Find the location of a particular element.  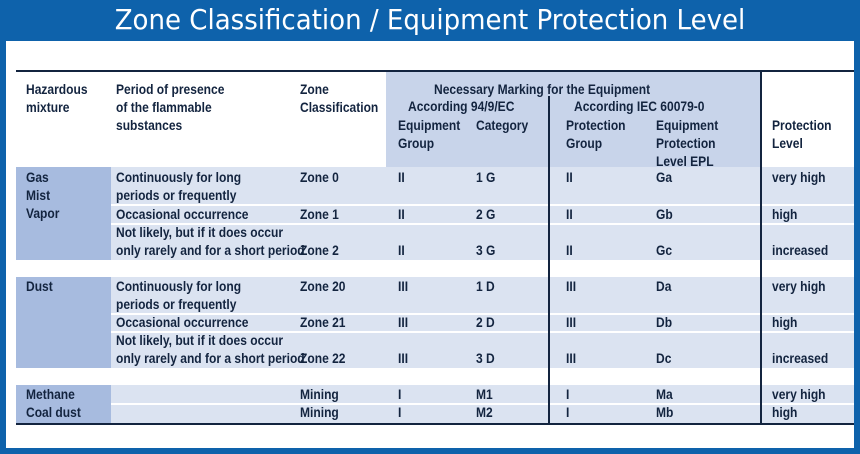

marking-header-bg is located at coordinates (573, 119).